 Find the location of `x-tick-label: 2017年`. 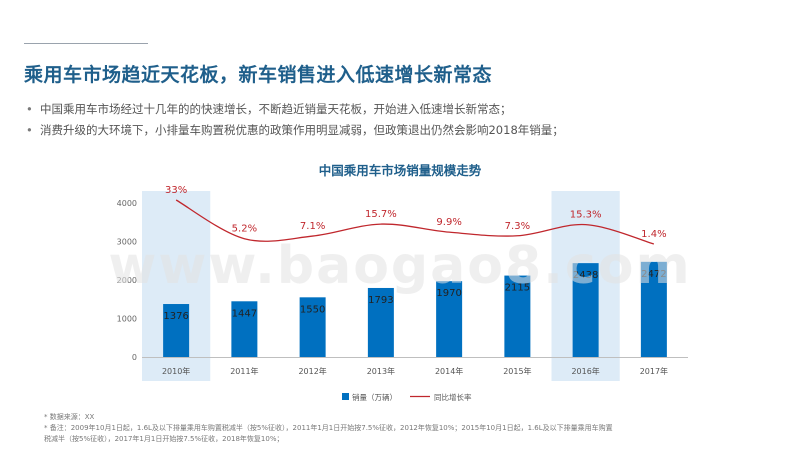

x-tick-label: 2017年 is located at coordinates (654, 371).